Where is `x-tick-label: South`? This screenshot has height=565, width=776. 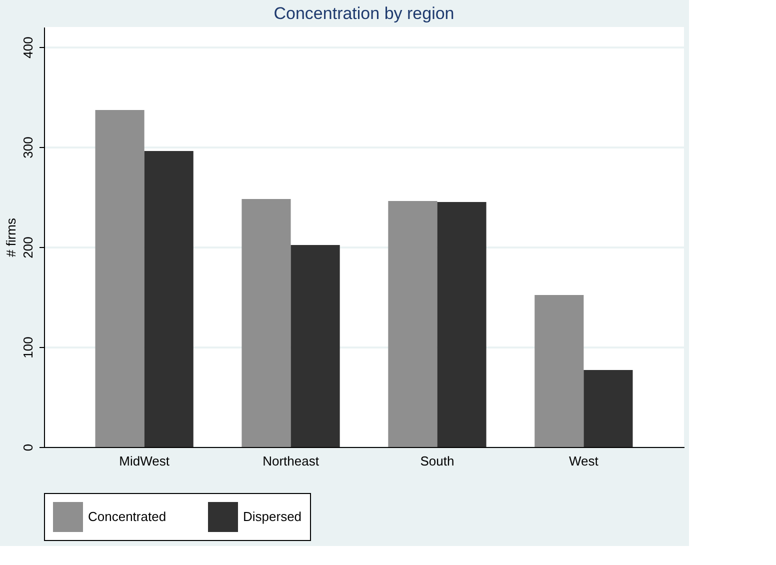
x-tick-label: South is located at coordinates (437, 461).